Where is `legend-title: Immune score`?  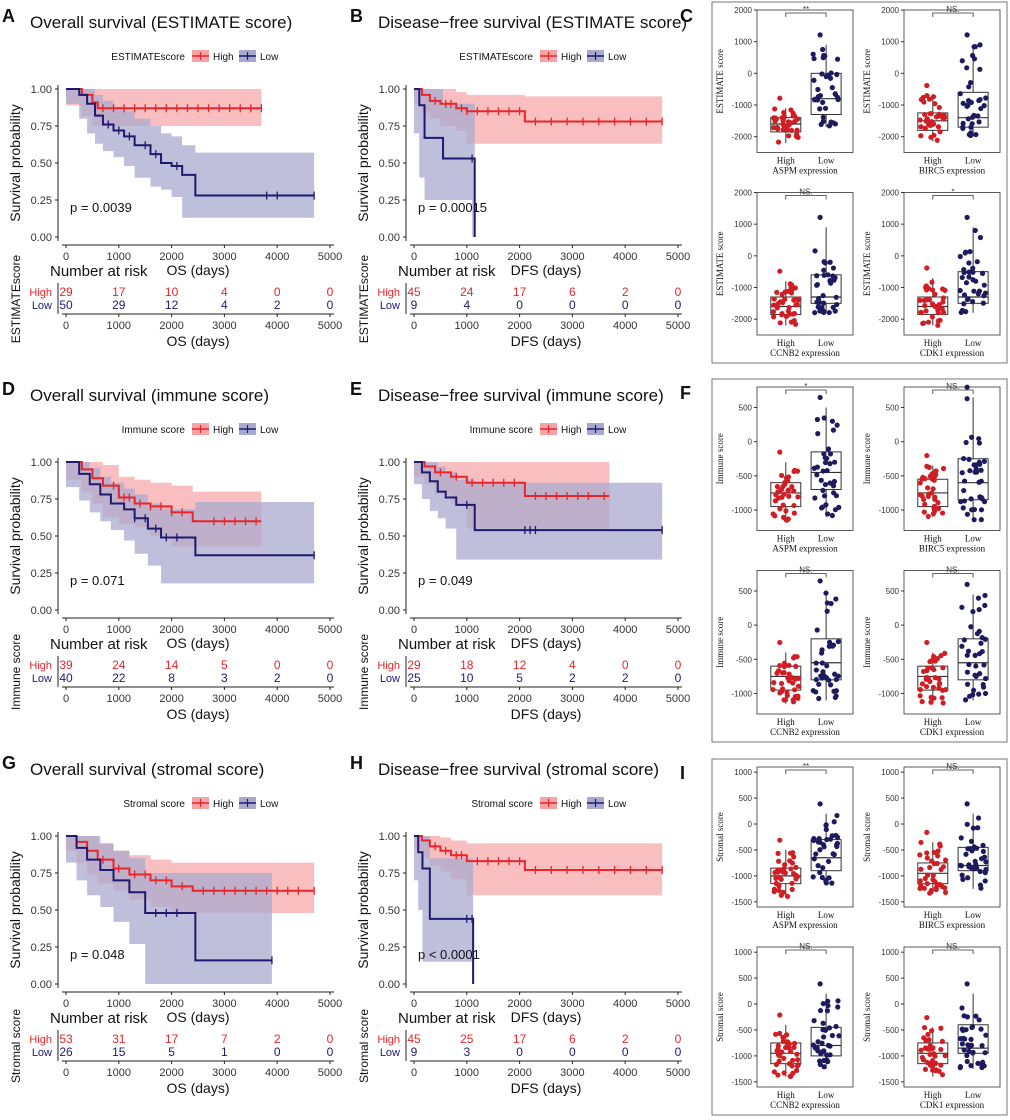
legend-title: Immune score is located at coordinates (502, 430).